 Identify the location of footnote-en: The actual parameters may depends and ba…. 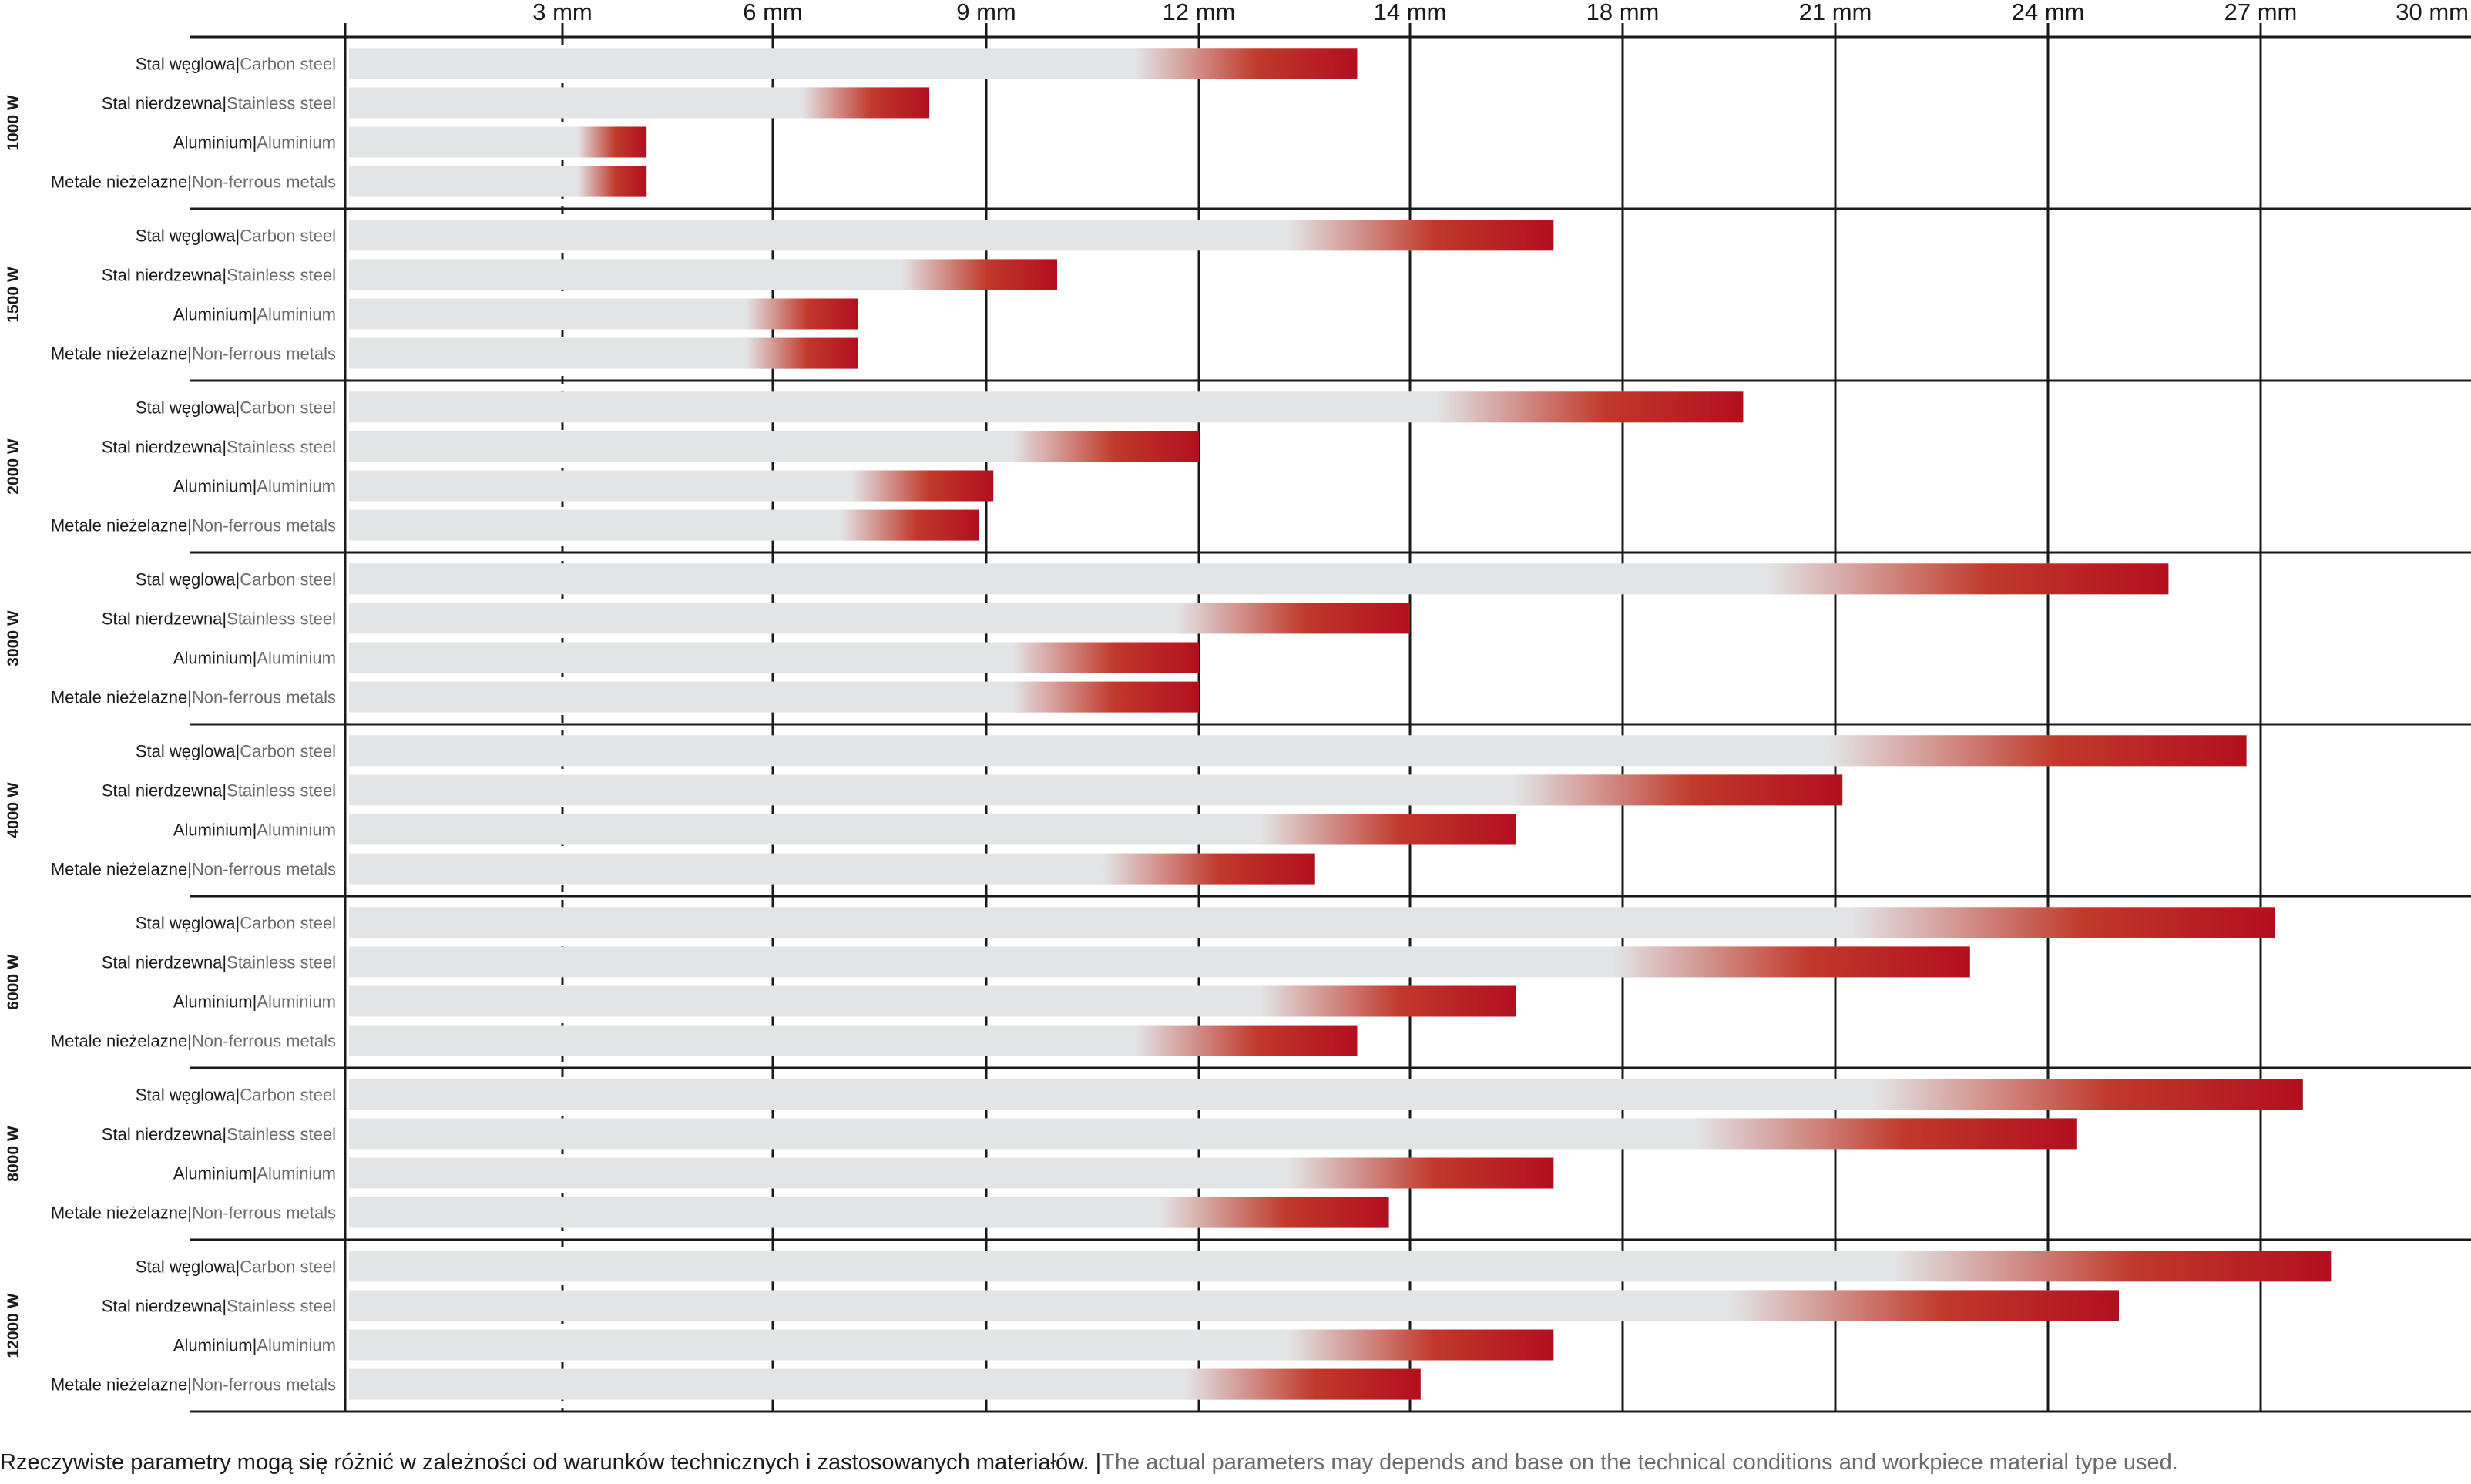
(1639, 1462).